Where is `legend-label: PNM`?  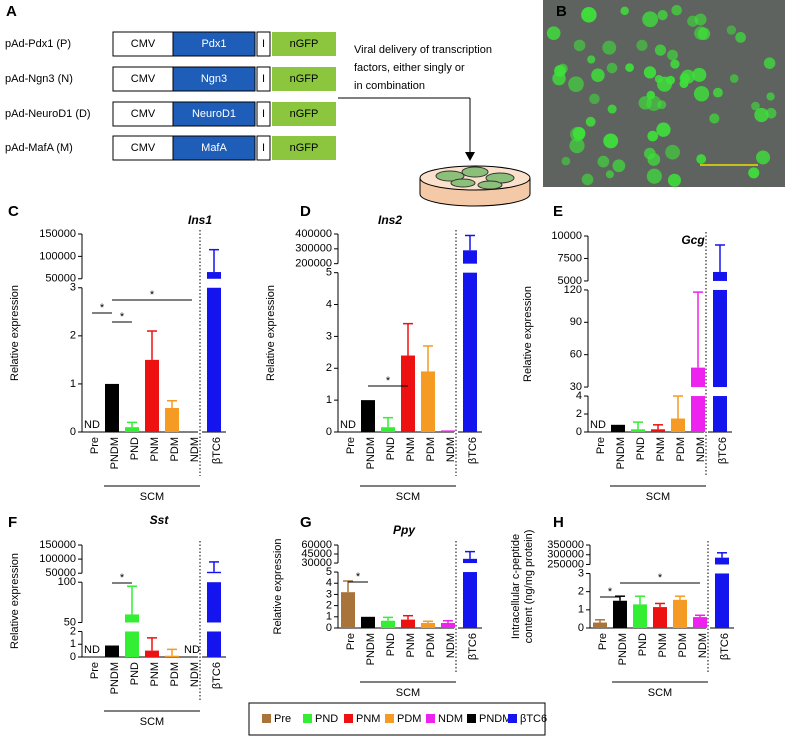
legend-label: PNM is located at coordinates (368, 719).